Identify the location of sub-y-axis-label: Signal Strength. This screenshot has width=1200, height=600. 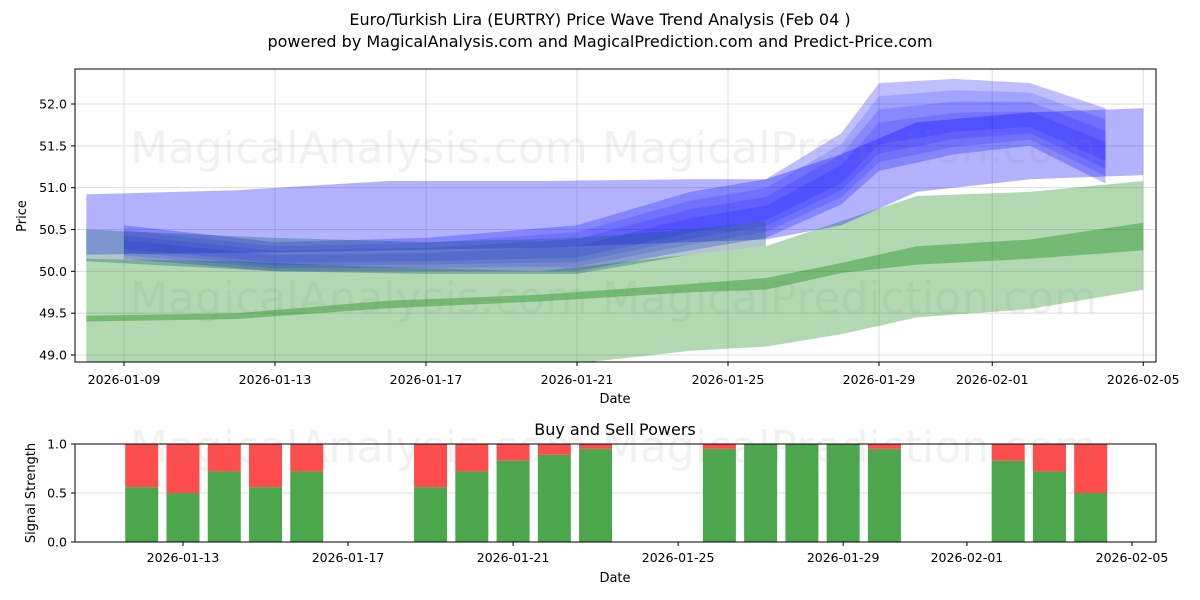
(31, 493).